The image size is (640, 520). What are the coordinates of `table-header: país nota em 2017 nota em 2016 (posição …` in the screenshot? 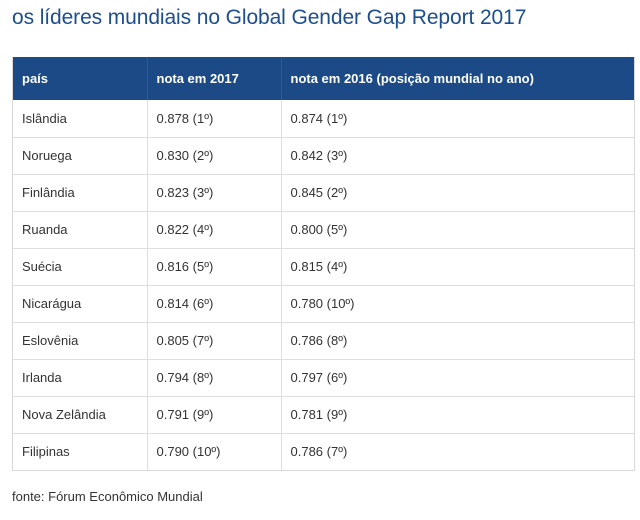 It's located at (323, 78).